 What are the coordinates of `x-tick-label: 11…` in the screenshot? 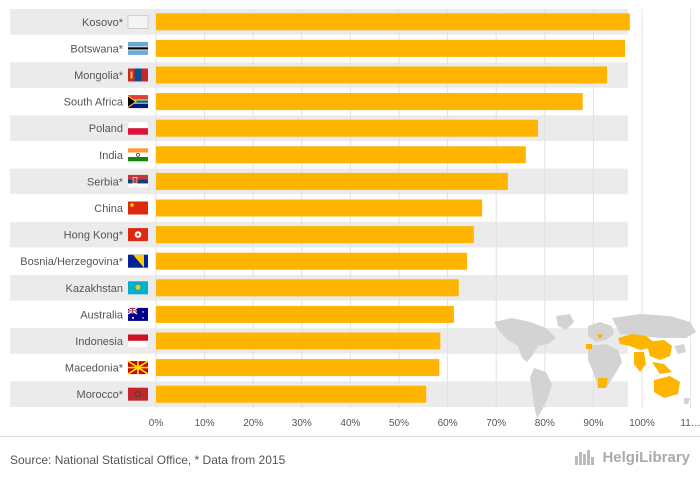 It's located at (690, 423).